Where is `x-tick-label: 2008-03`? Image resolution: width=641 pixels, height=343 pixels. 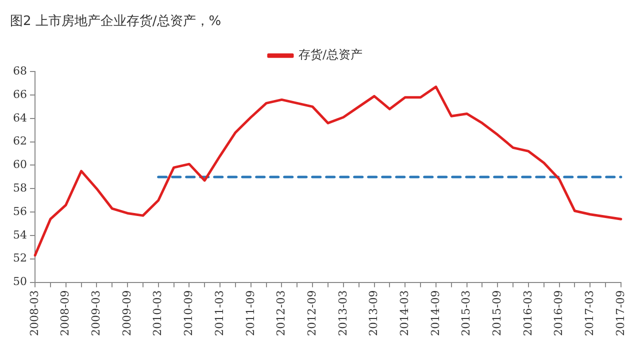
x-tick-label: 2008-03 is located at coordinates (34, 313).